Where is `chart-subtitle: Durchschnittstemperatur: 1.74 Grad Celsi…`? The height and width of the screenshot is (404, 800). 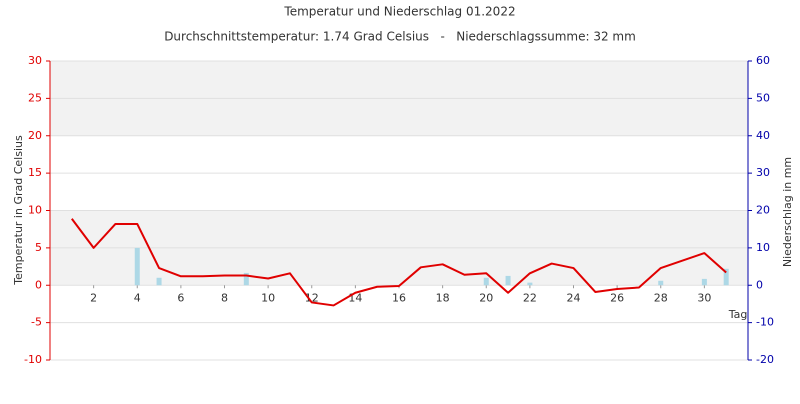 chart-subtitle: Durchschnittstemperatur: 1.74 Grad Celsi… is located at coordinates (400, 37).